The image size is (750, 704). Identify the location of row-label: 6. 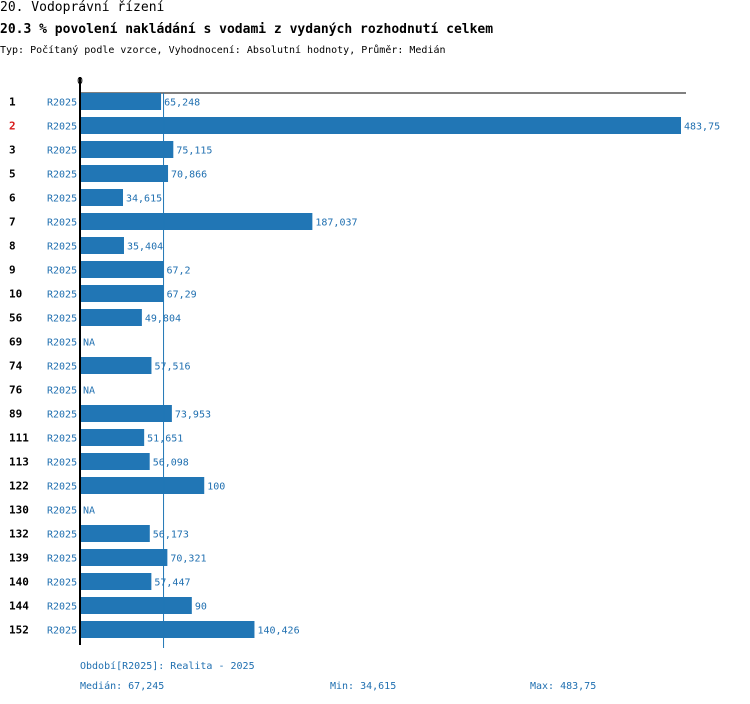
(12, 198).